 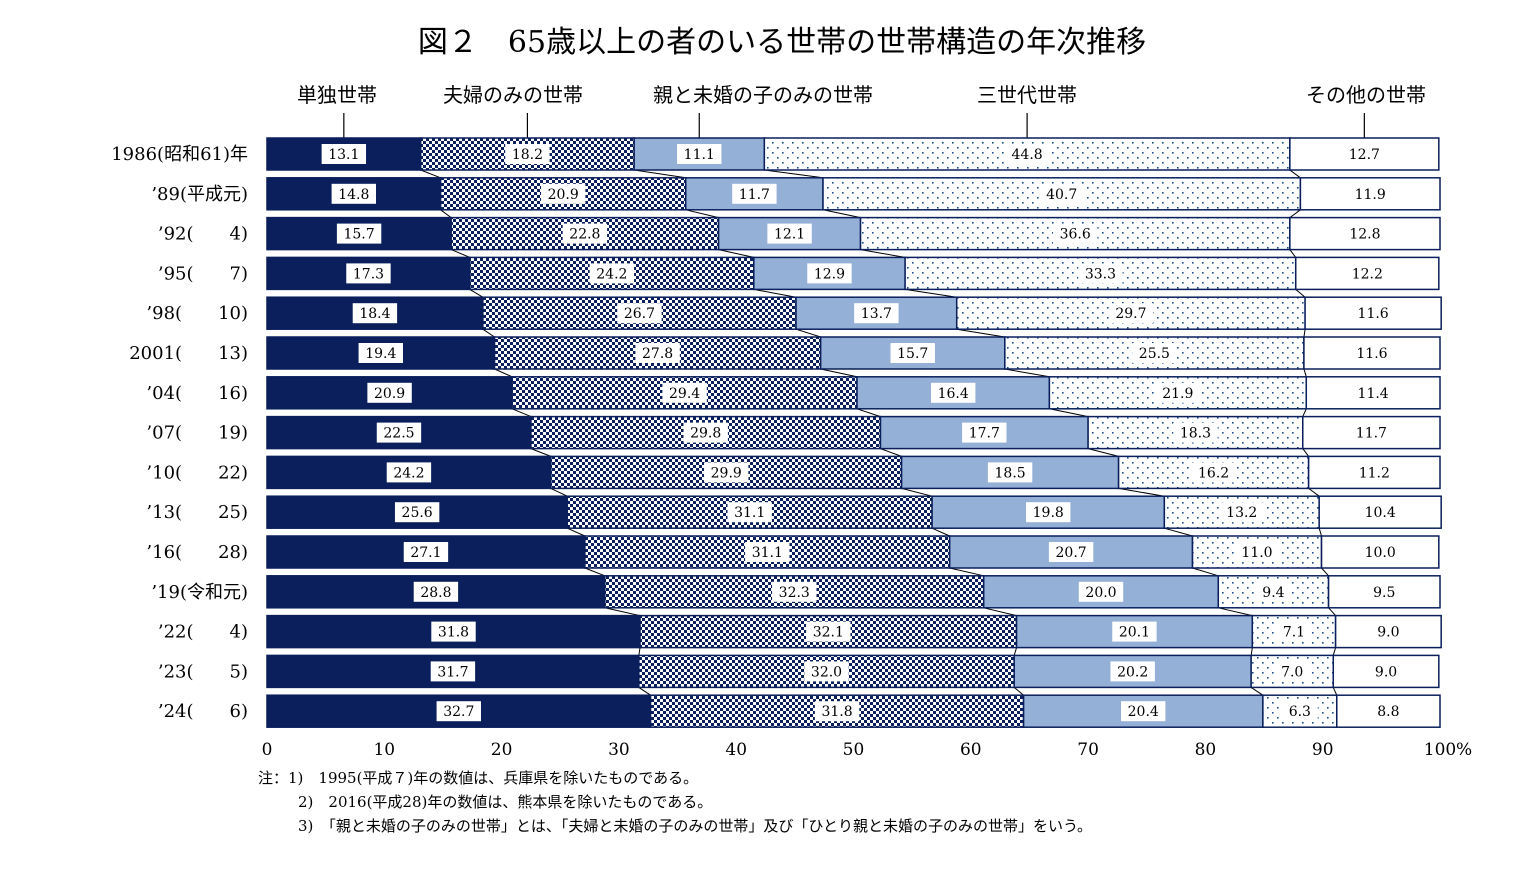 I want to click on value-label-other-9: 10.4, so click(x=1380, y=513).